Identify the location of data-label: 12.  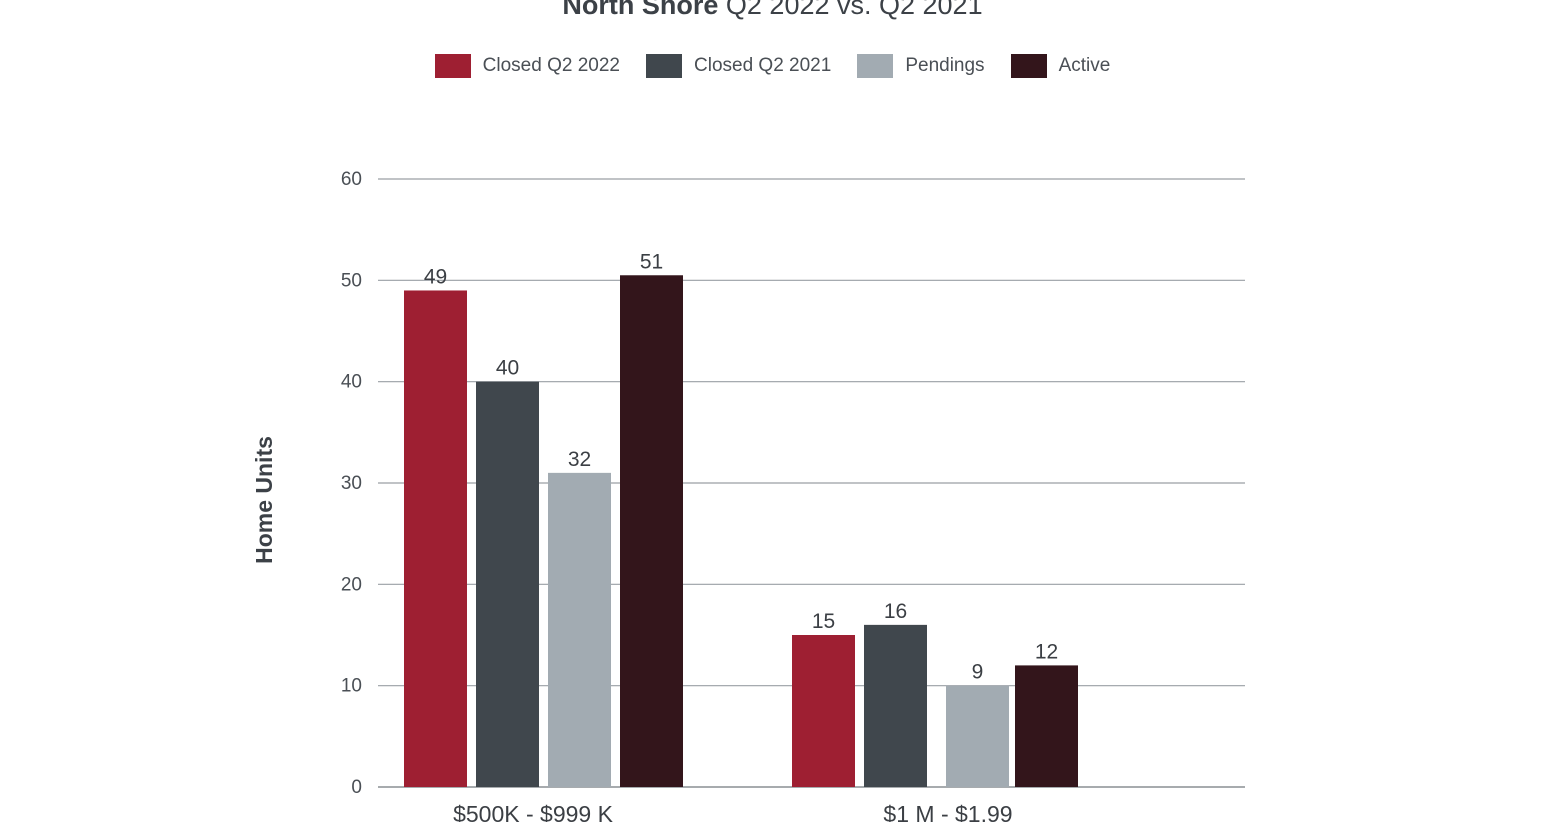
(1046, 651).